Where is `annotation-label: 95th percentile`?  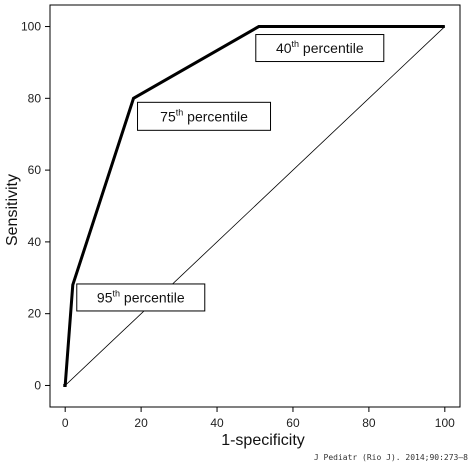 annotation-label: 95th percentile is located at coordinates (141, 296).